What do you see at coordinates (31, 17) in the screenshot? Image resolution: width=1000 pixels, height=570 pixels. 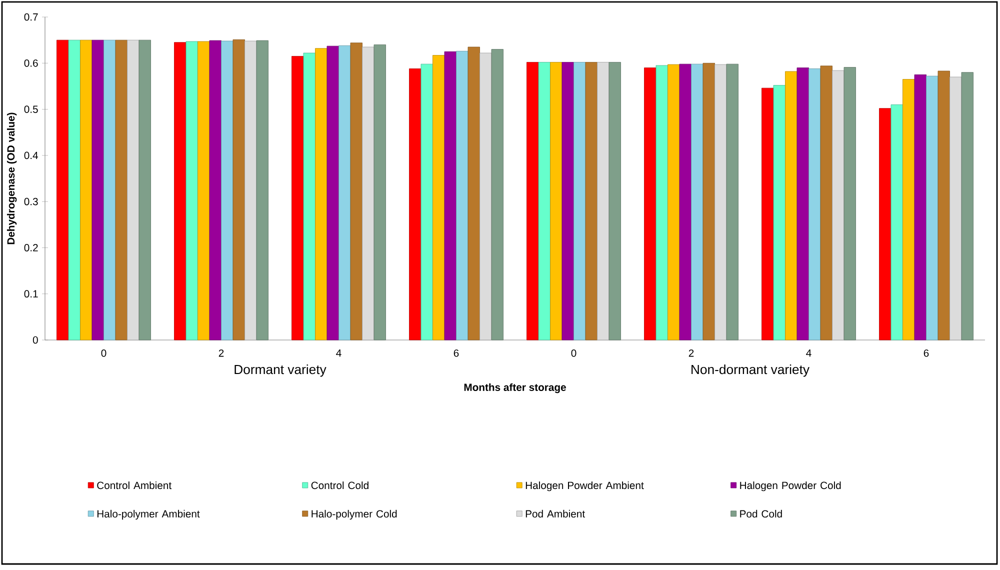 I see `y-tick-label: 0.7` at bounding box center [31, 17].